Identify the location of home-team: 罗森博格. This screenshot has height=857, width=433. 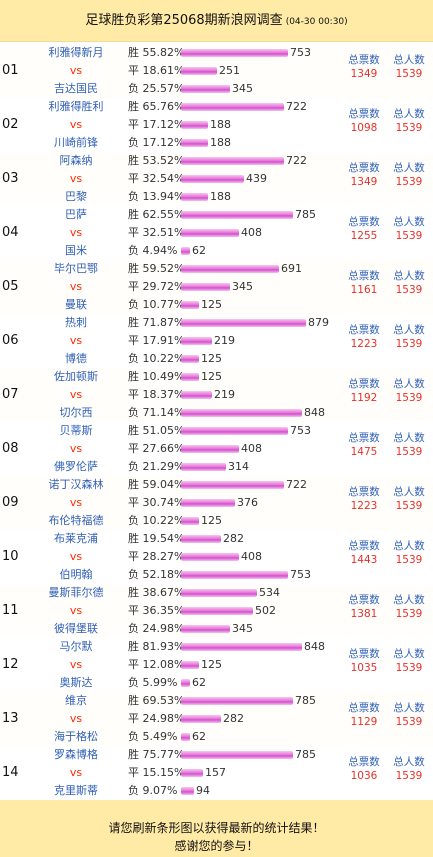
(76, 754).